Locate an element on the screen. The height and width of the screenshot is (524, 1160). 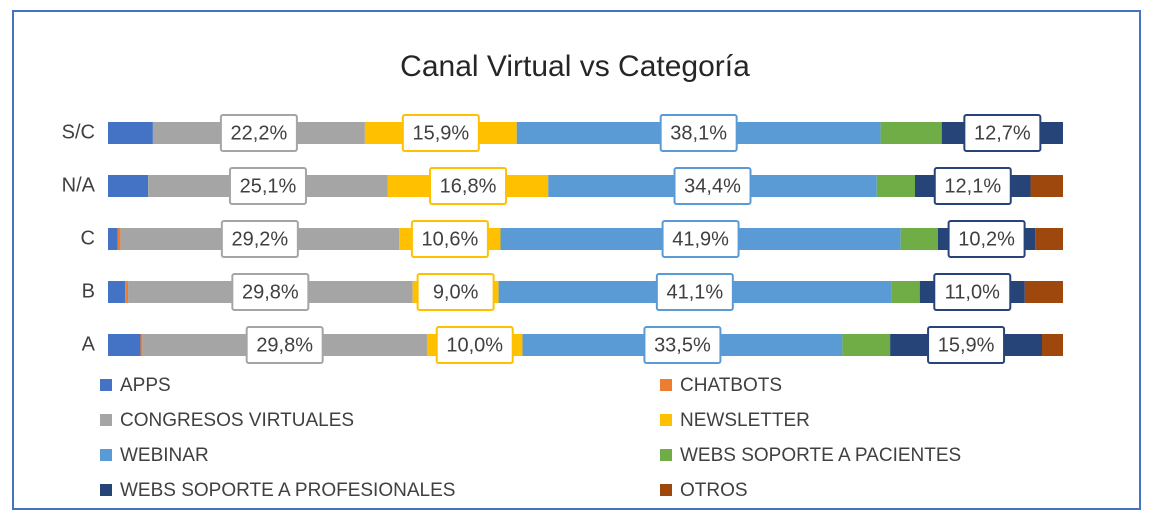
data-label: 11,0% is located at coordinates (972, 292).